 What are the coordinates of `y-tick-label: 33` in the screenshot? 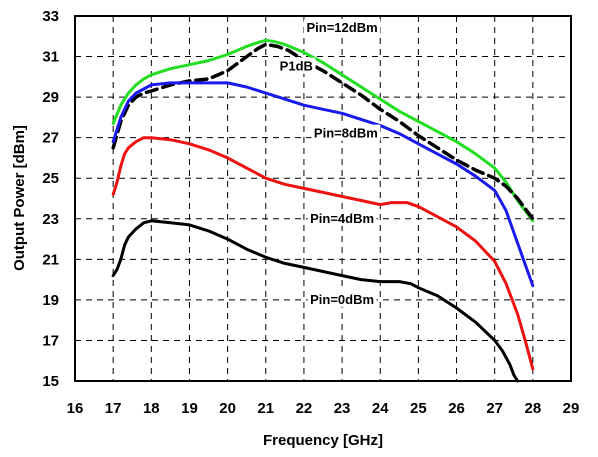 It's located at (50, 16).